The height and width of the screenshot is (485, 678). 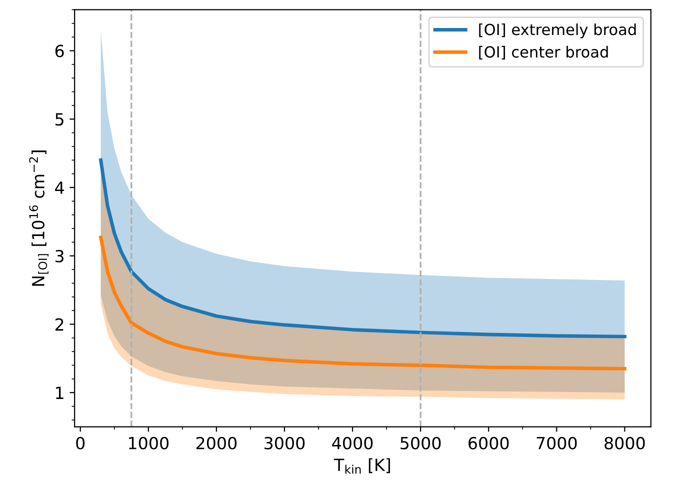 I want to click on y-tick-label: 5, so click(x=60, y=119).